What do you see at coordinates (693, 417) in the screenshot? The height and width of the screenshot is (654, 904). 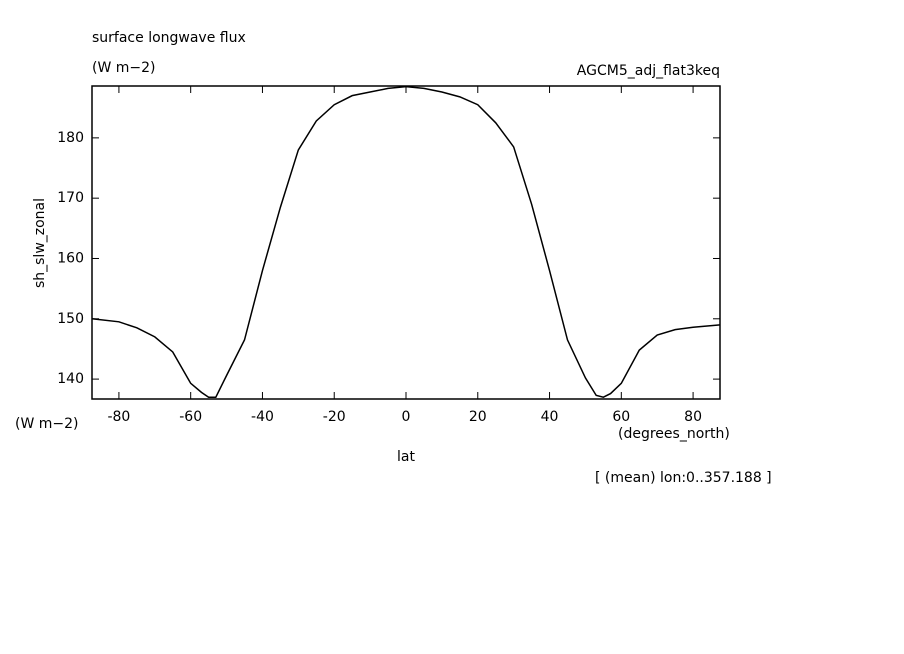 I see `x-tick-label: 80` at bounding box center [693, 417].